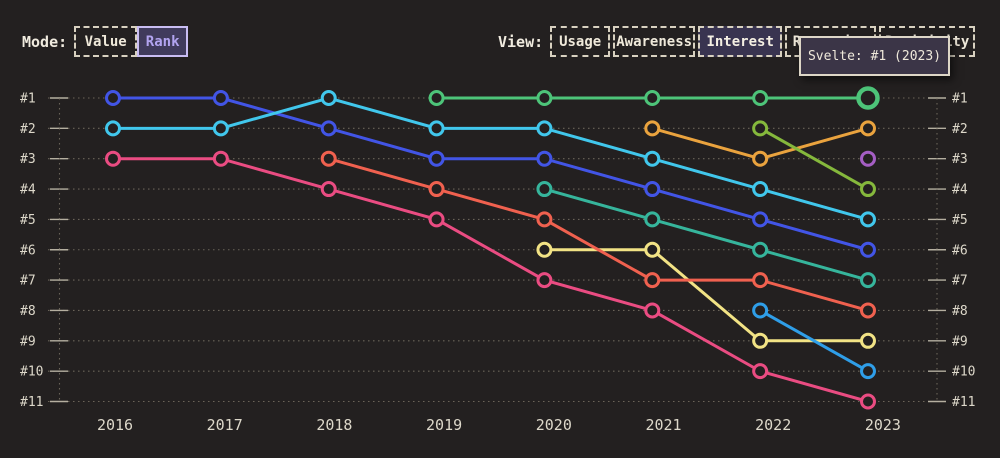 Image resolution: width=1000 pixels, height=458 pixels. I want to click on data-point-teal-2022, so click(760, 249).